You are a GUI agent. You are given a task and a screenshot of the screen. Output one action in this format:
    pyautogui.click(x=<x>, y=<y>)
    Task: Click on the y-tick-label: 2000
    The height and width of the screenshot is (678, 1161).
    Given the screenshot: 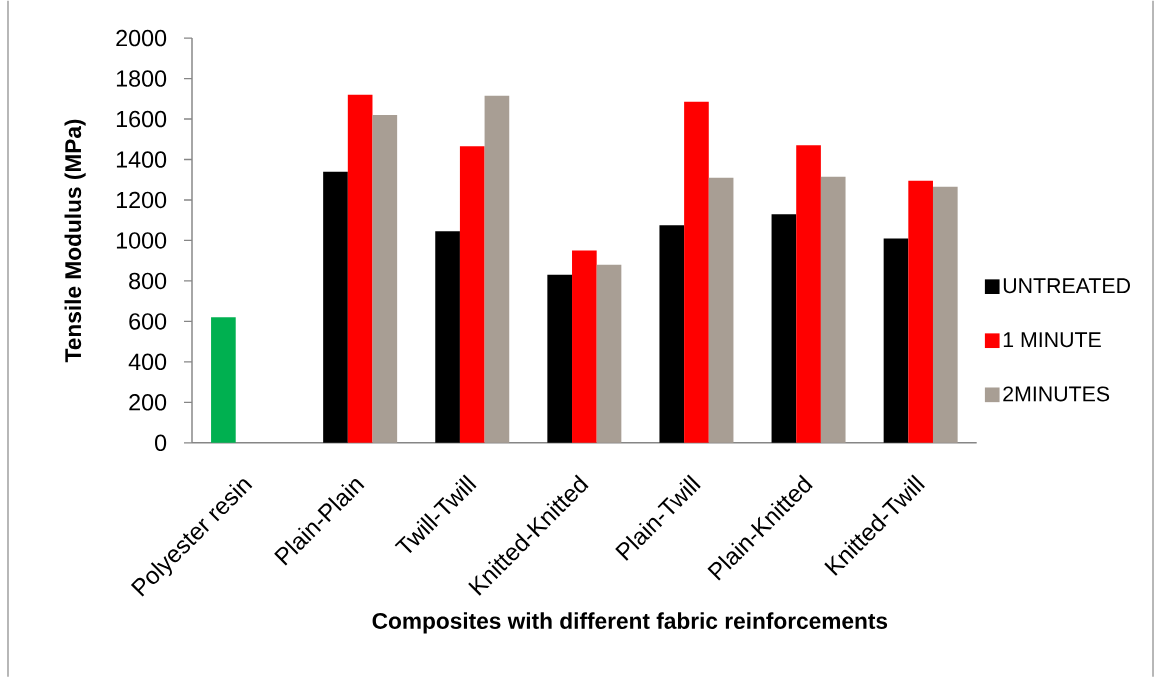 What is the action you would take?
    pyautogui.click(x=141, y=38)
    